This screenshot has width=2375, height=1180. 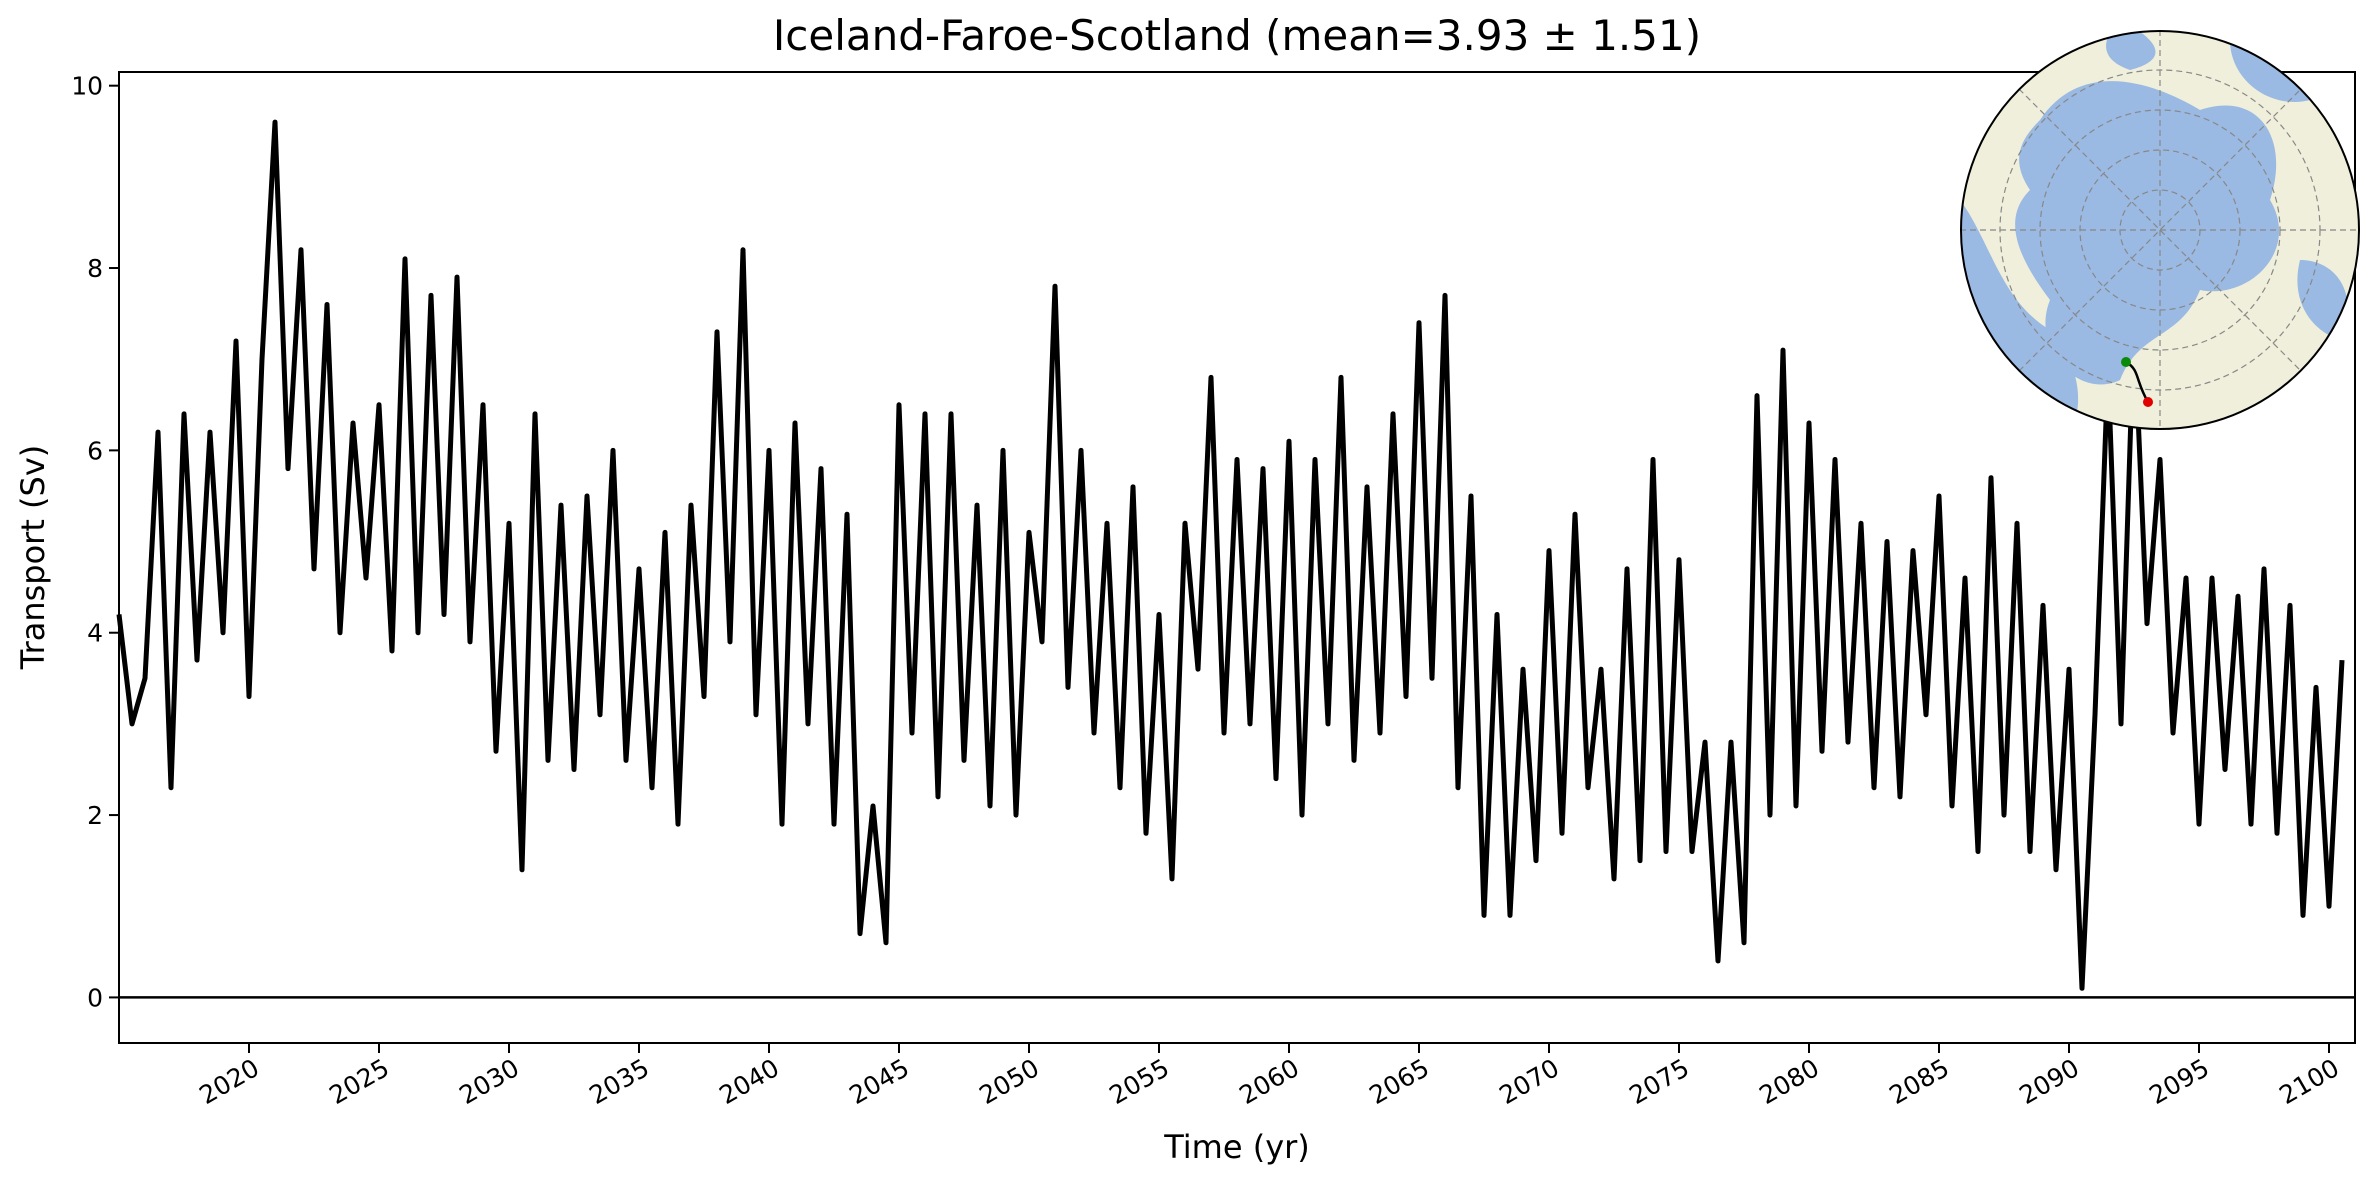 What do you see at coordinates (1236, 1147) in the screenshot?
I see `x-axis-label: Time (yr)` at bounding box center [1236, 1147].